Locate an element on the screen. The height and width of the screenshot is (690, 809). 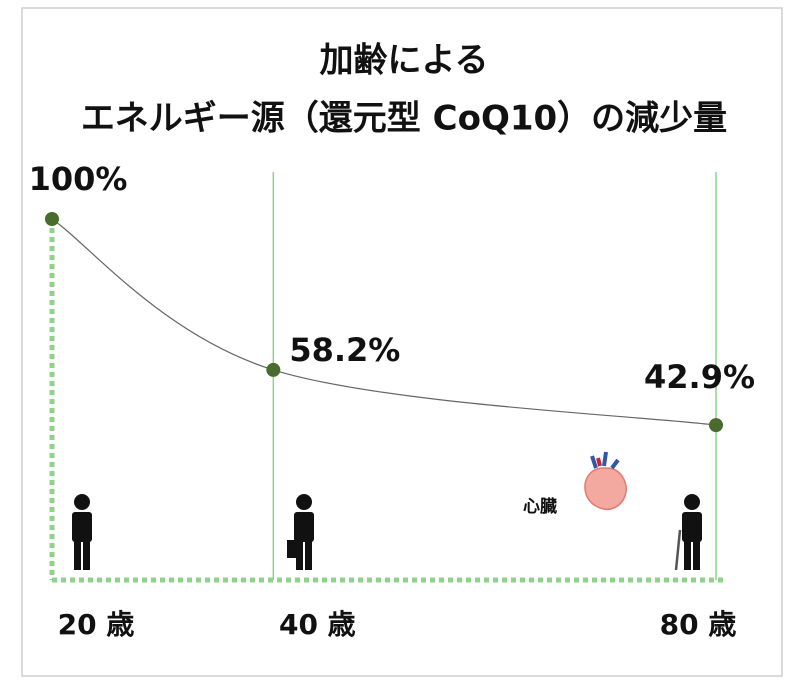
annotation: 心臓 is located at coordinates (540, 507).